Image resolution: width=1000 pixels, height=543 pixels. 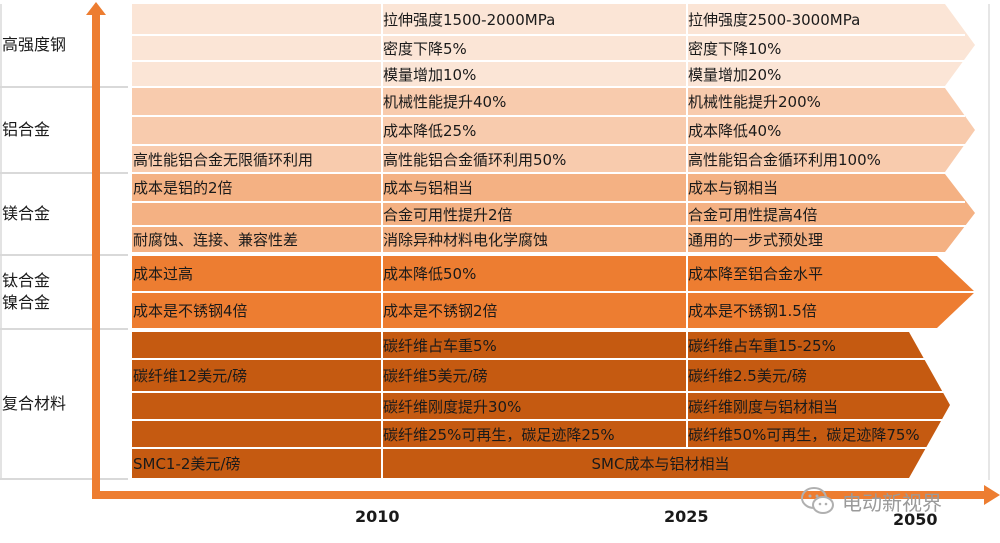 What do you see at coordinates (469, 19) in the screenshot?
I see `cell-2010: 拉伸强度1500-2000MPa` at bounding box center [469, 19].